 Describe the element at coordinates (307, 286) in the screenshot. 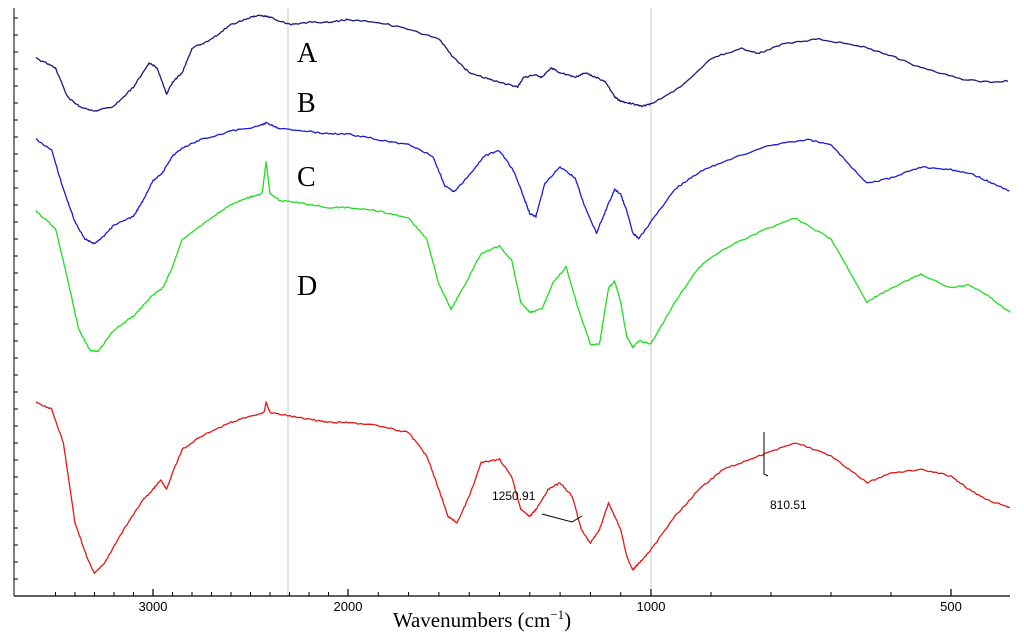

I see `series-label-D: D` at that location.